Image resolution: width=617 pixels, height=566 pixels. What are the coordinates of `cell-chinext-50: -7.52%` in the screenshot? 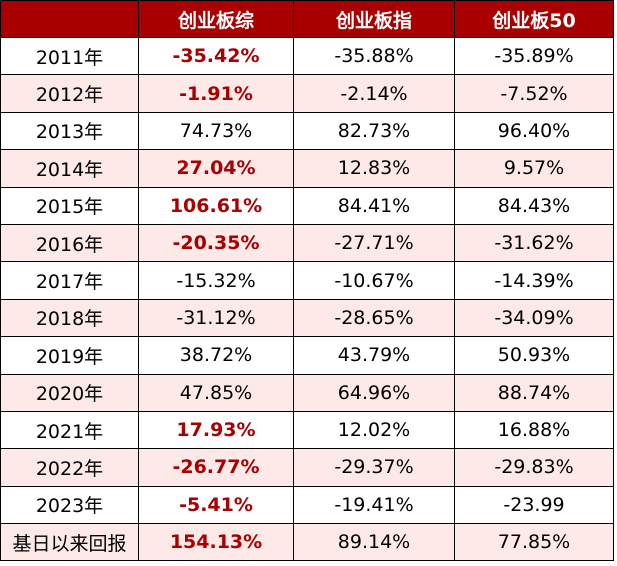 It's located at (534, 93).